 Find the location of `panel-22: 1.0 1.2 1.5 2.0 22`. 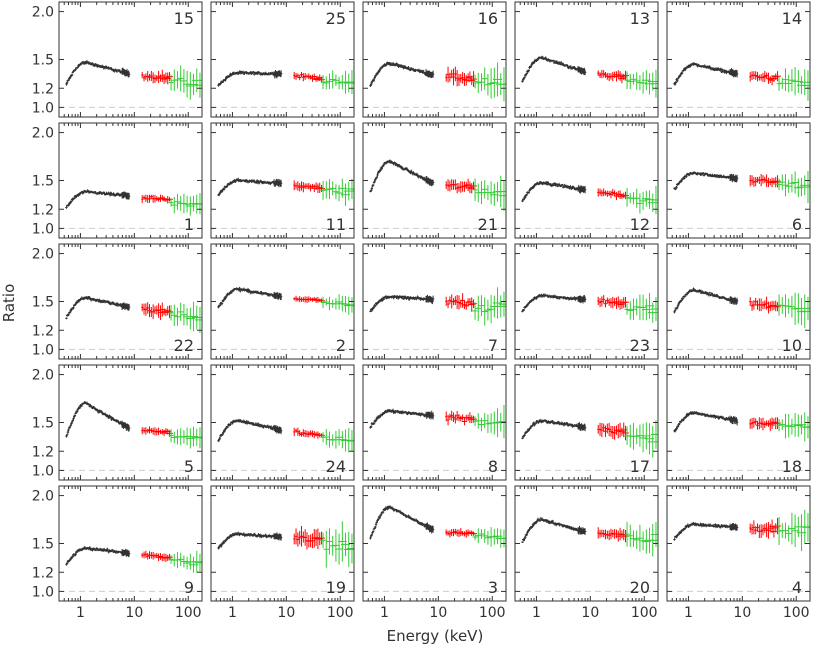

panel-22: 1.0 1.2 1.5 2.0 22 is located at coordinates (117, 301).